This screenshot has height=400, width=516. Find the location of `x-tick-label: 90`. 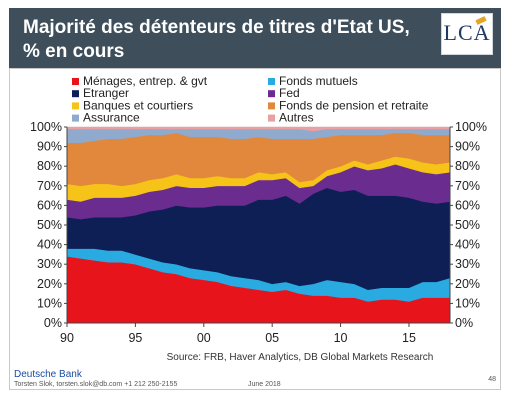

x-tick-label: 90 is located at coordinates (67, 338).